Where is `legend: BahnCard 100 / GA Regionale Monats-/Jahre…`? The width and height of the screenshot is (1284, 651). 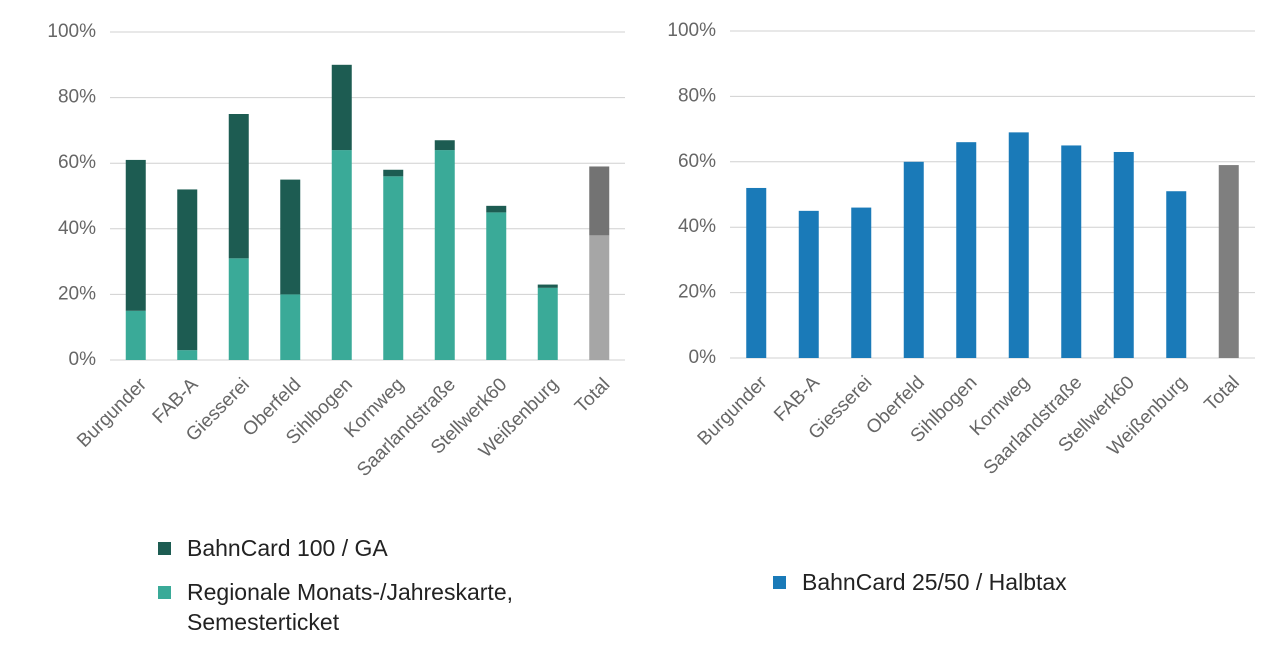
legend: BahnCard 100 / GA Regionale Monats-/Jahre… is located at coordinates (393, 592).